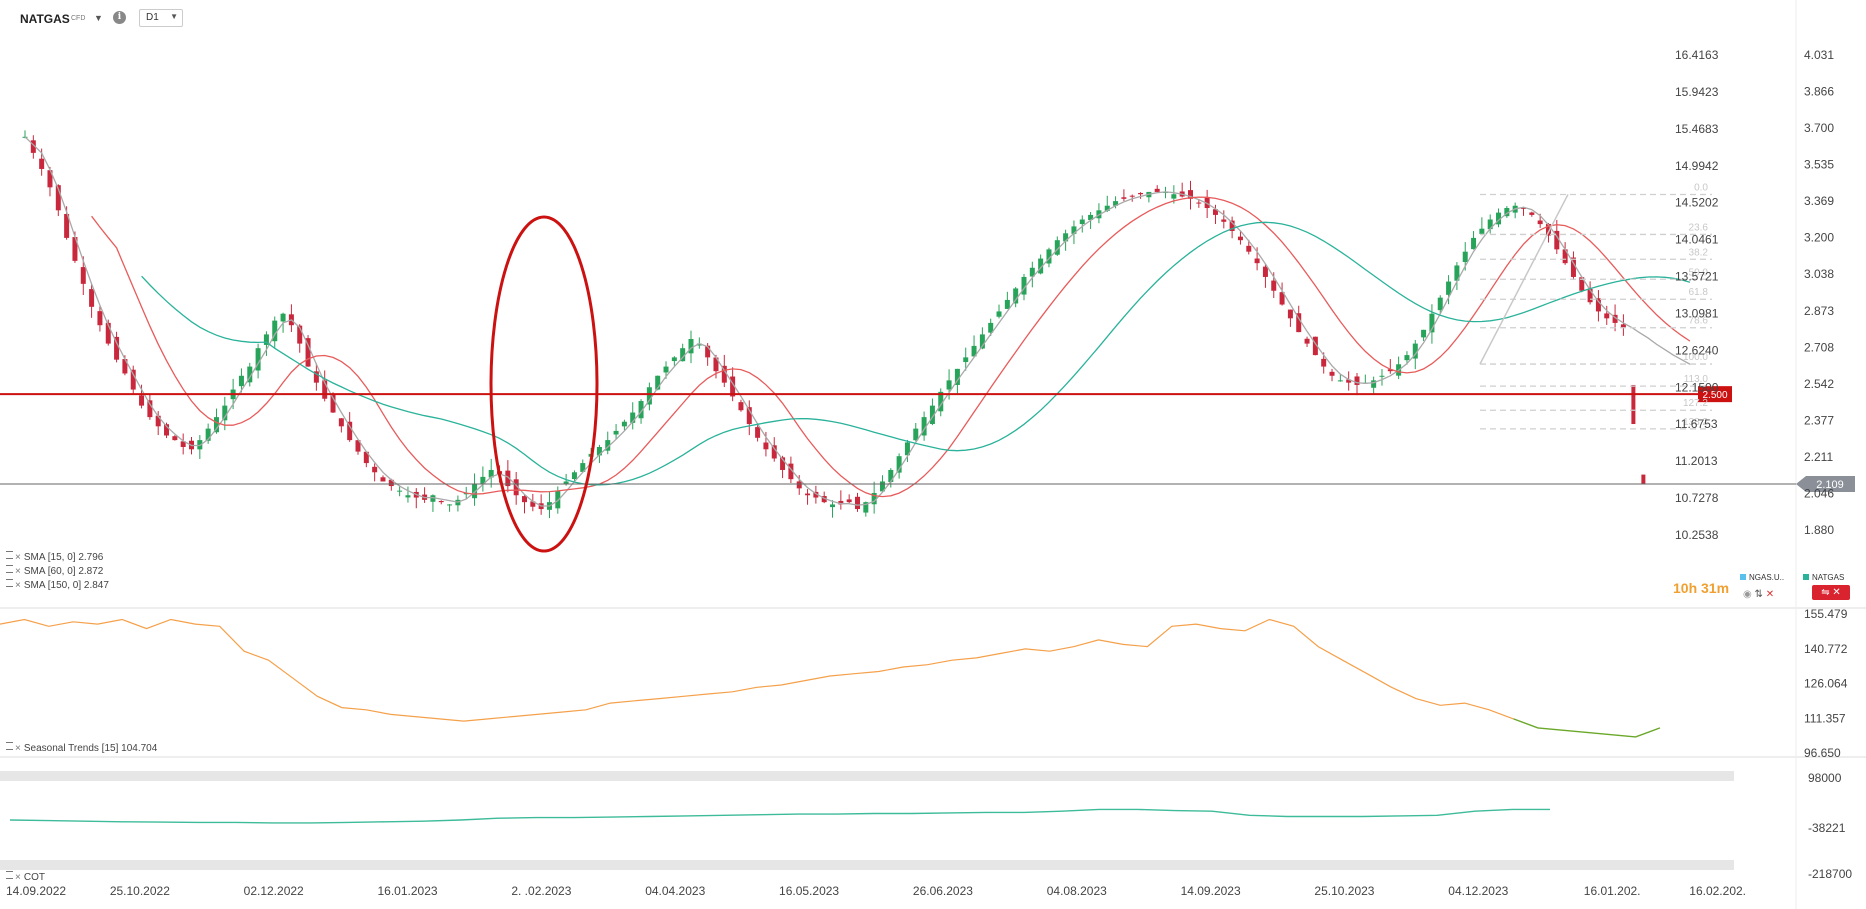 The height and width of the screenshot is (909, 1866). Describe the element at coordinates (1758, 594) in the screenshot. I see `sort-icon: ⇅` at that location.